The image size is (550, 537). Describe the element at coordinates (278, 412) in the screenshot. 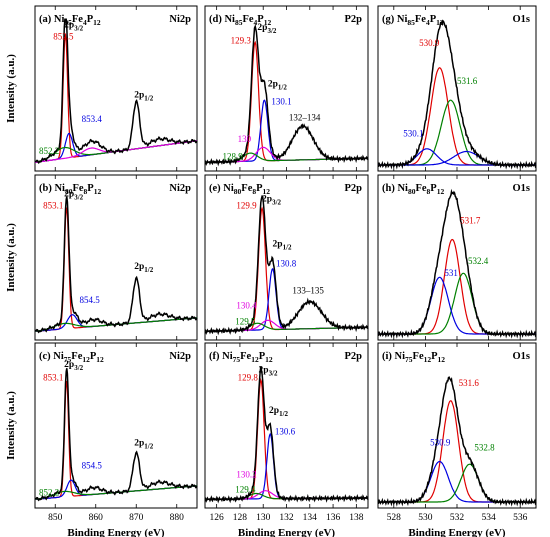

I see `peak-label-f-2: 2p1/2` at that location.